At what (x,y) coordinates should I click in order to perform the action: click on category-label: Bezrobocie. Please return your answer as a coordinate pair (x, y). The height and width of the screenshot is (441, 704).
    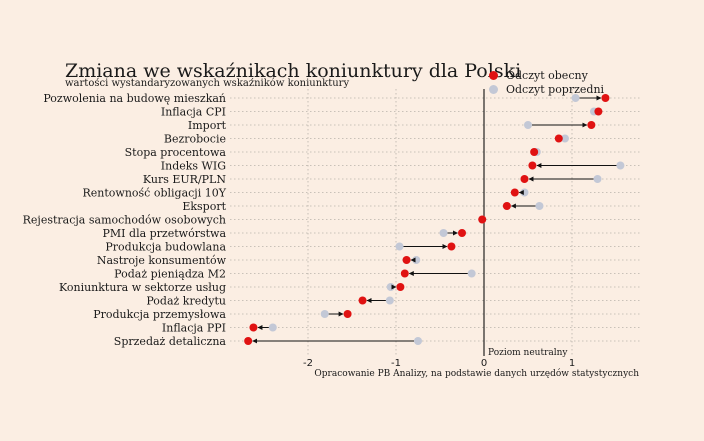
    Looking at the image, I should click on (195, 138).